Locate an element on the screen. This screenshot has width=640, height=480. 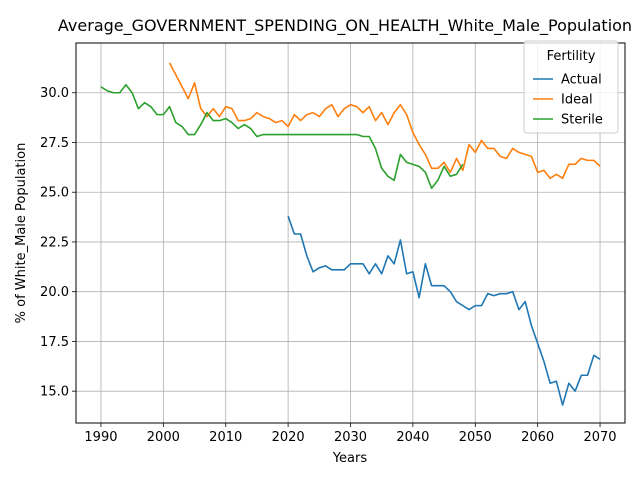
legend: Fertility Actual Ideal Sterile is located at coordinates (571, 87).